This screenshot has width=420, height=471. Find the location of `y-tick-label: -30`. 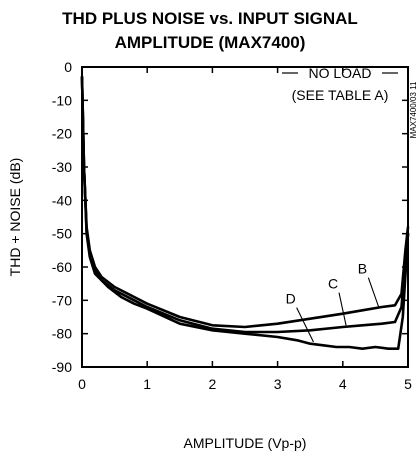

y-tick-label: -30 is located at coordinates (62, 167).